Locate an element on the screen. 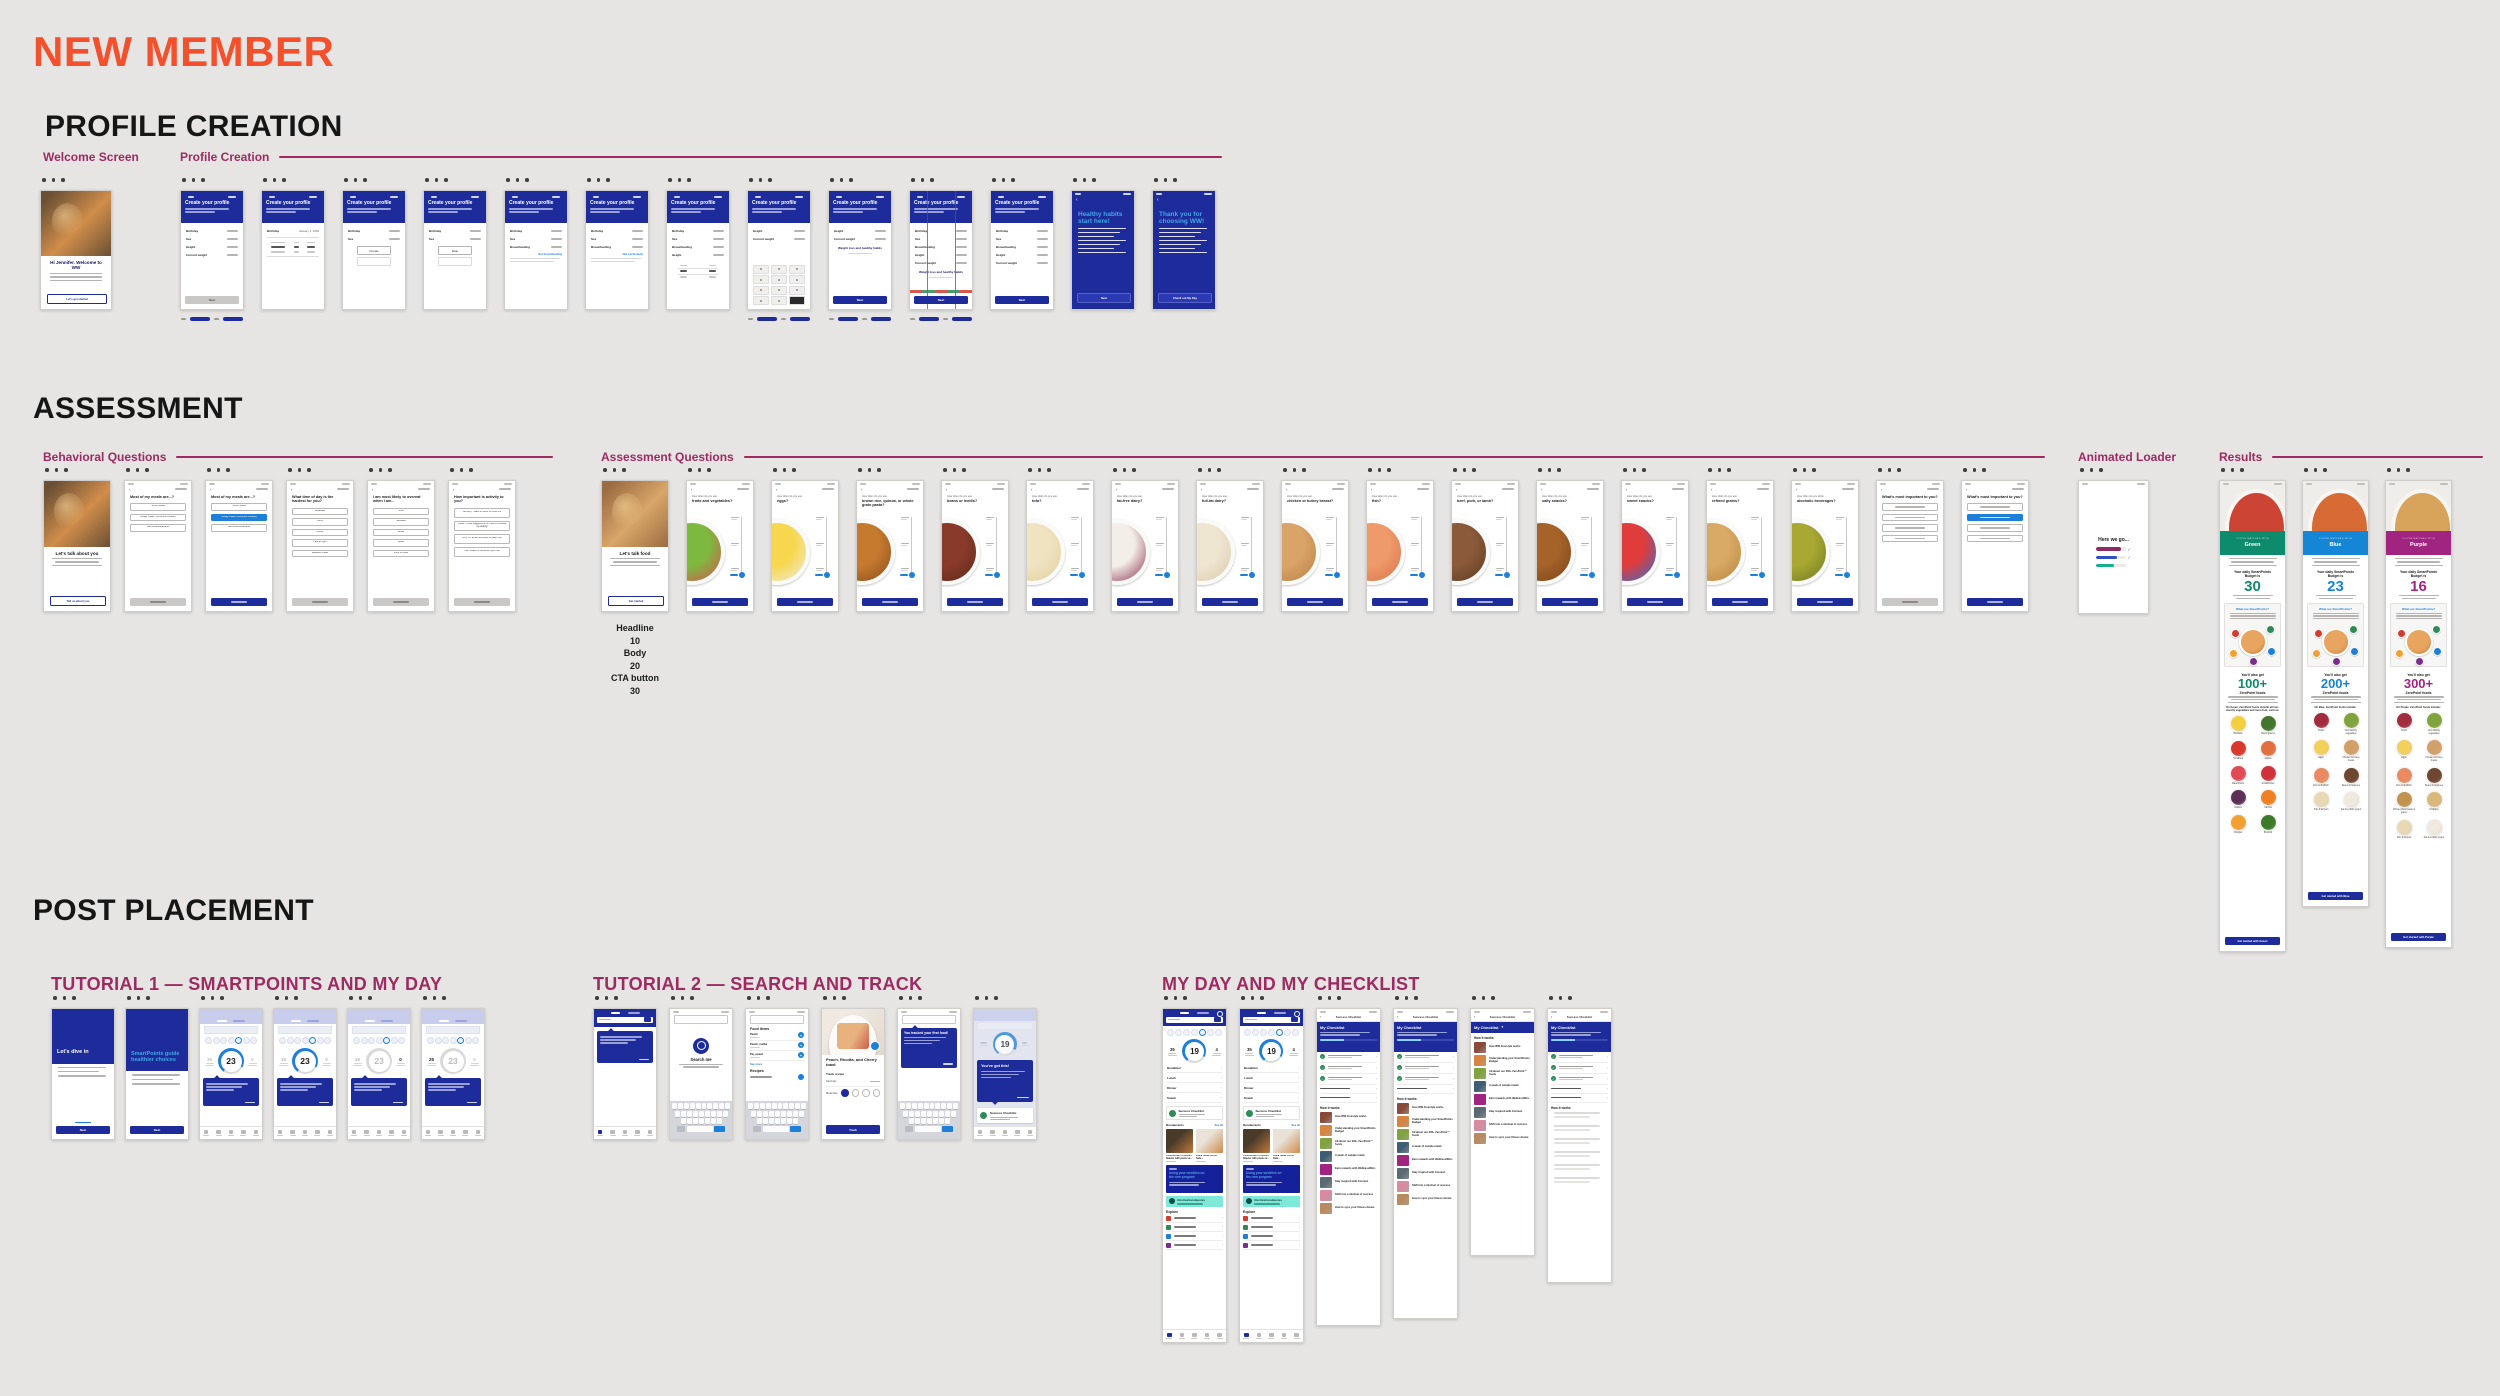  explore-row: › is located at coordinates (1271, 1219).